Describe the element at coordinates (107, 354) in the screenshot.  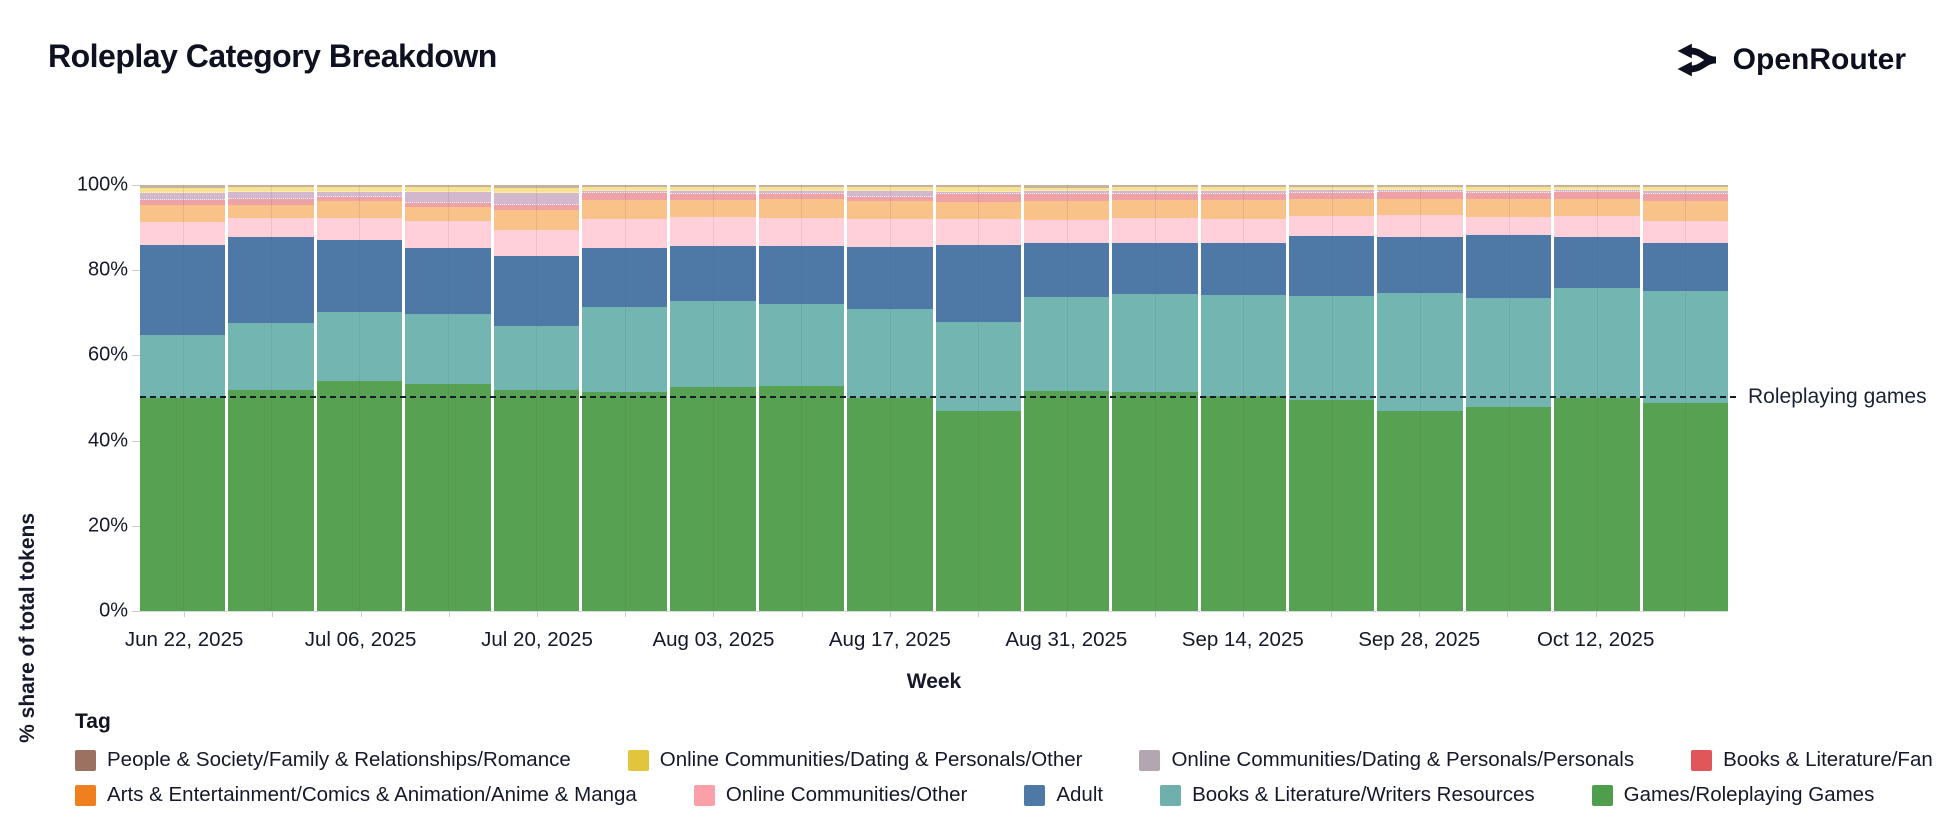
I see `y-tick-label: 60%` at that location.